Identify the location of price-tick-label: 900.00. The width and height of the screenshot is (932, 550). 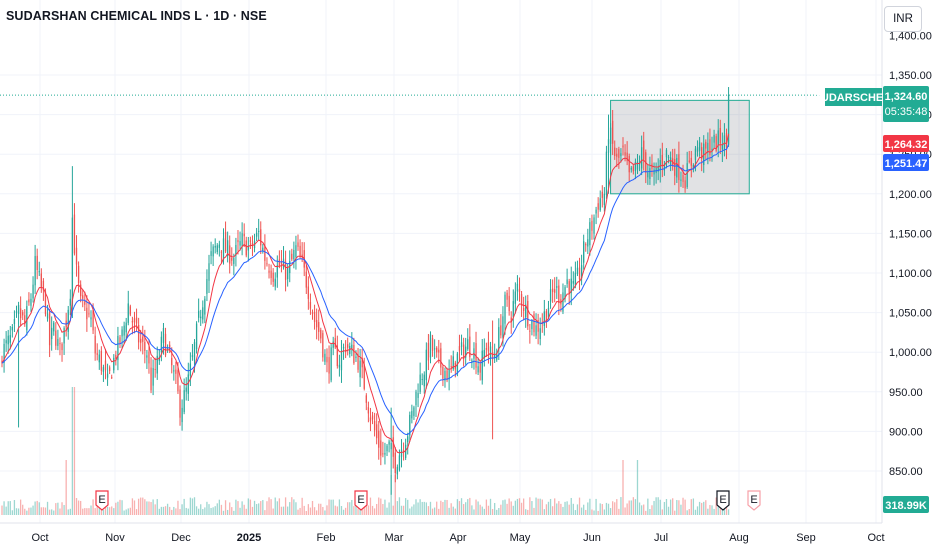
(906, 432).